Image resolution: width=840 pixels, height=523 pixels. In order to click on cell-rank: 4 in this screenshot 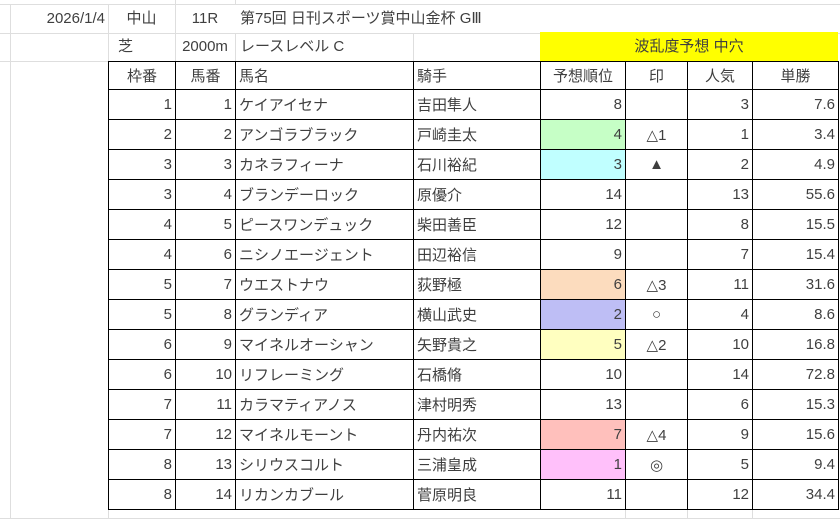, I will do `click(583, 134)`.